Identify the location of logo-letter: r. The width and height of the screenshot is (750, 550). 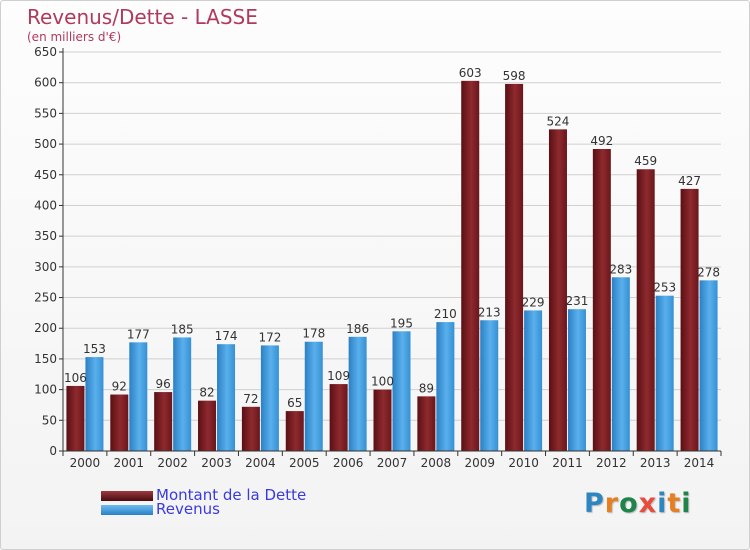
(612, 503).